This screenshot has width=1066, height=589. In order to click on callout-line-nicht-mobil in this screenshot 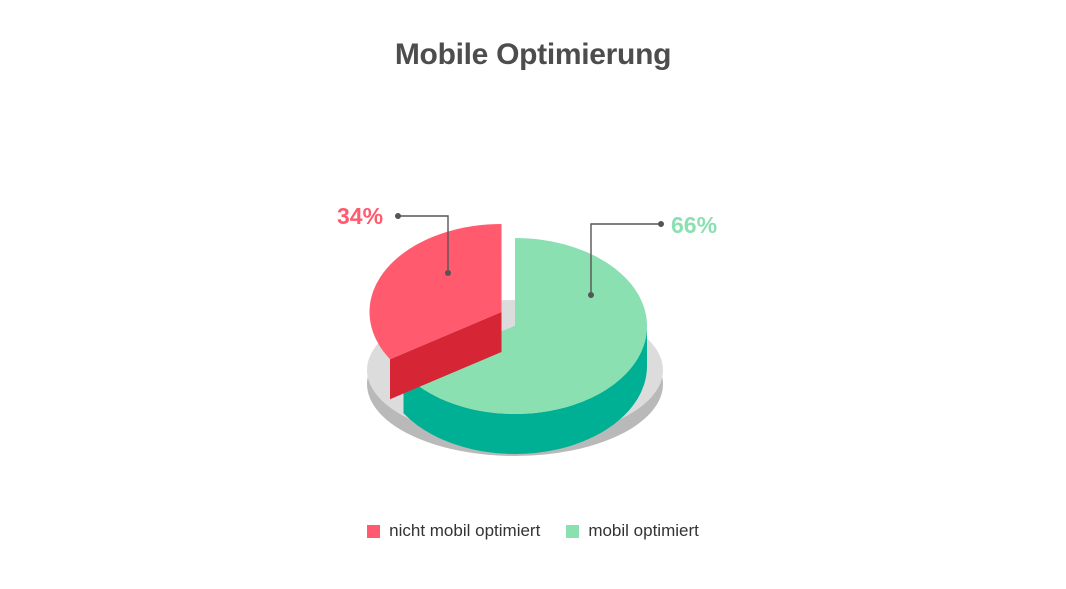, I will do `click(423, 244)`.